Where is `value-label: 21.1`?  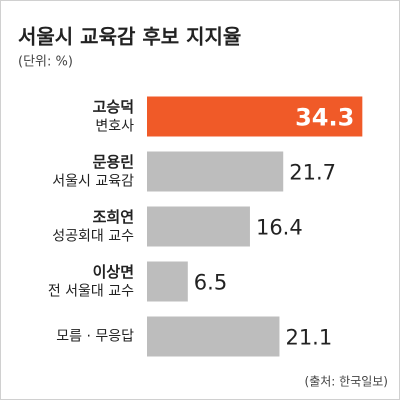 value-label: 21.1 is located at coordinates (308, 338).